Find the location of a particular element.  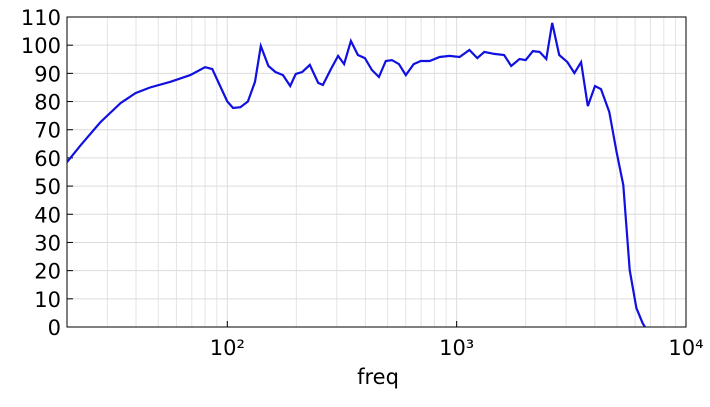

y-tick-label: 60 is located at coordinates (47, 159).